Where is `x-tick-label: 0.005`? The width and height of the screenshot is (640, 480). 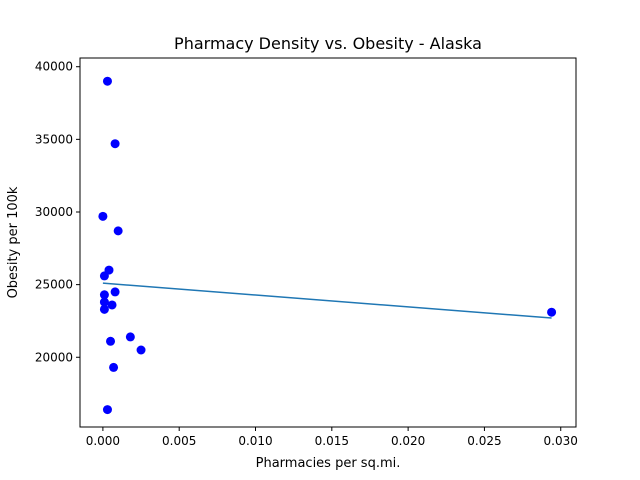
x-tick-label: 0.005 is located at coordinates (179, 441).